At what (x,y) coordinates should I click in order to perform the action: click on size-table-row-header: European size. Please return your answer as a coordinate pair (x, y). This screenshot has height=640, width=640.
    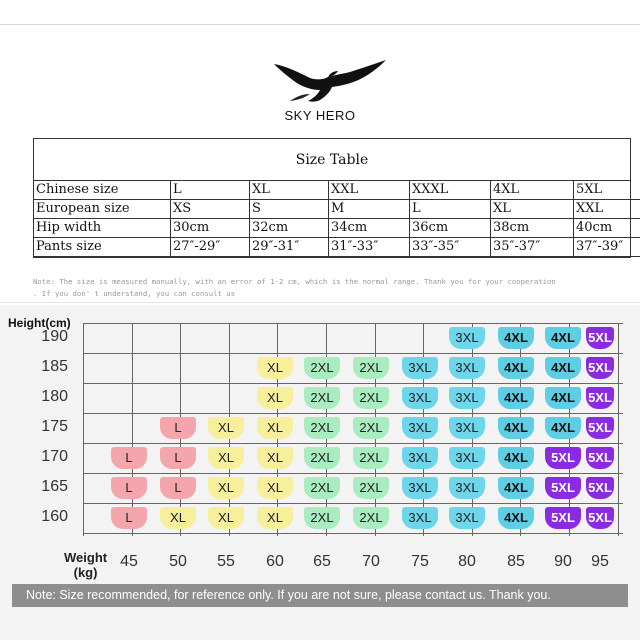
    Looking at the image, I should click on (102, 209).